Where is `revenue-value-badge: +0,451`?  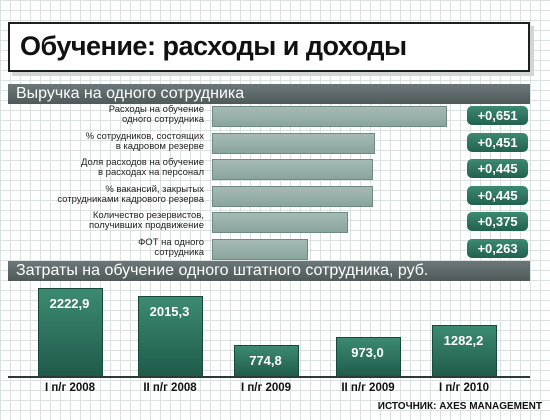
revenue-value-badge: +0,451 is located at coordinates (497, 142).